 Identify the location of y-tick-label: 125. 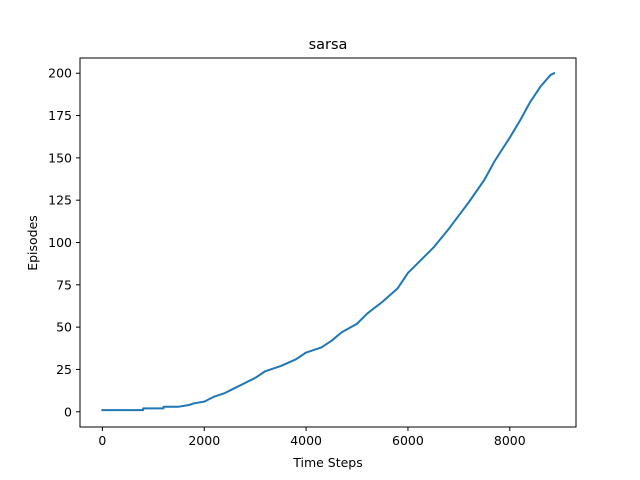
(60, 200).